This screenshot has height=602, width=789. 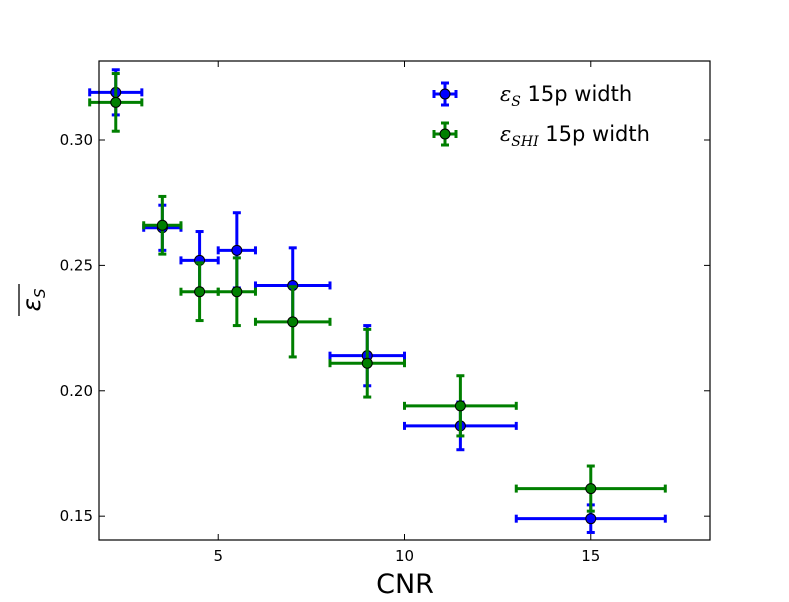 What do you see at coordinates (76, 516) in the screenshot?
I see `y-tick-label: 0.15` at bounding box center [76, 516].